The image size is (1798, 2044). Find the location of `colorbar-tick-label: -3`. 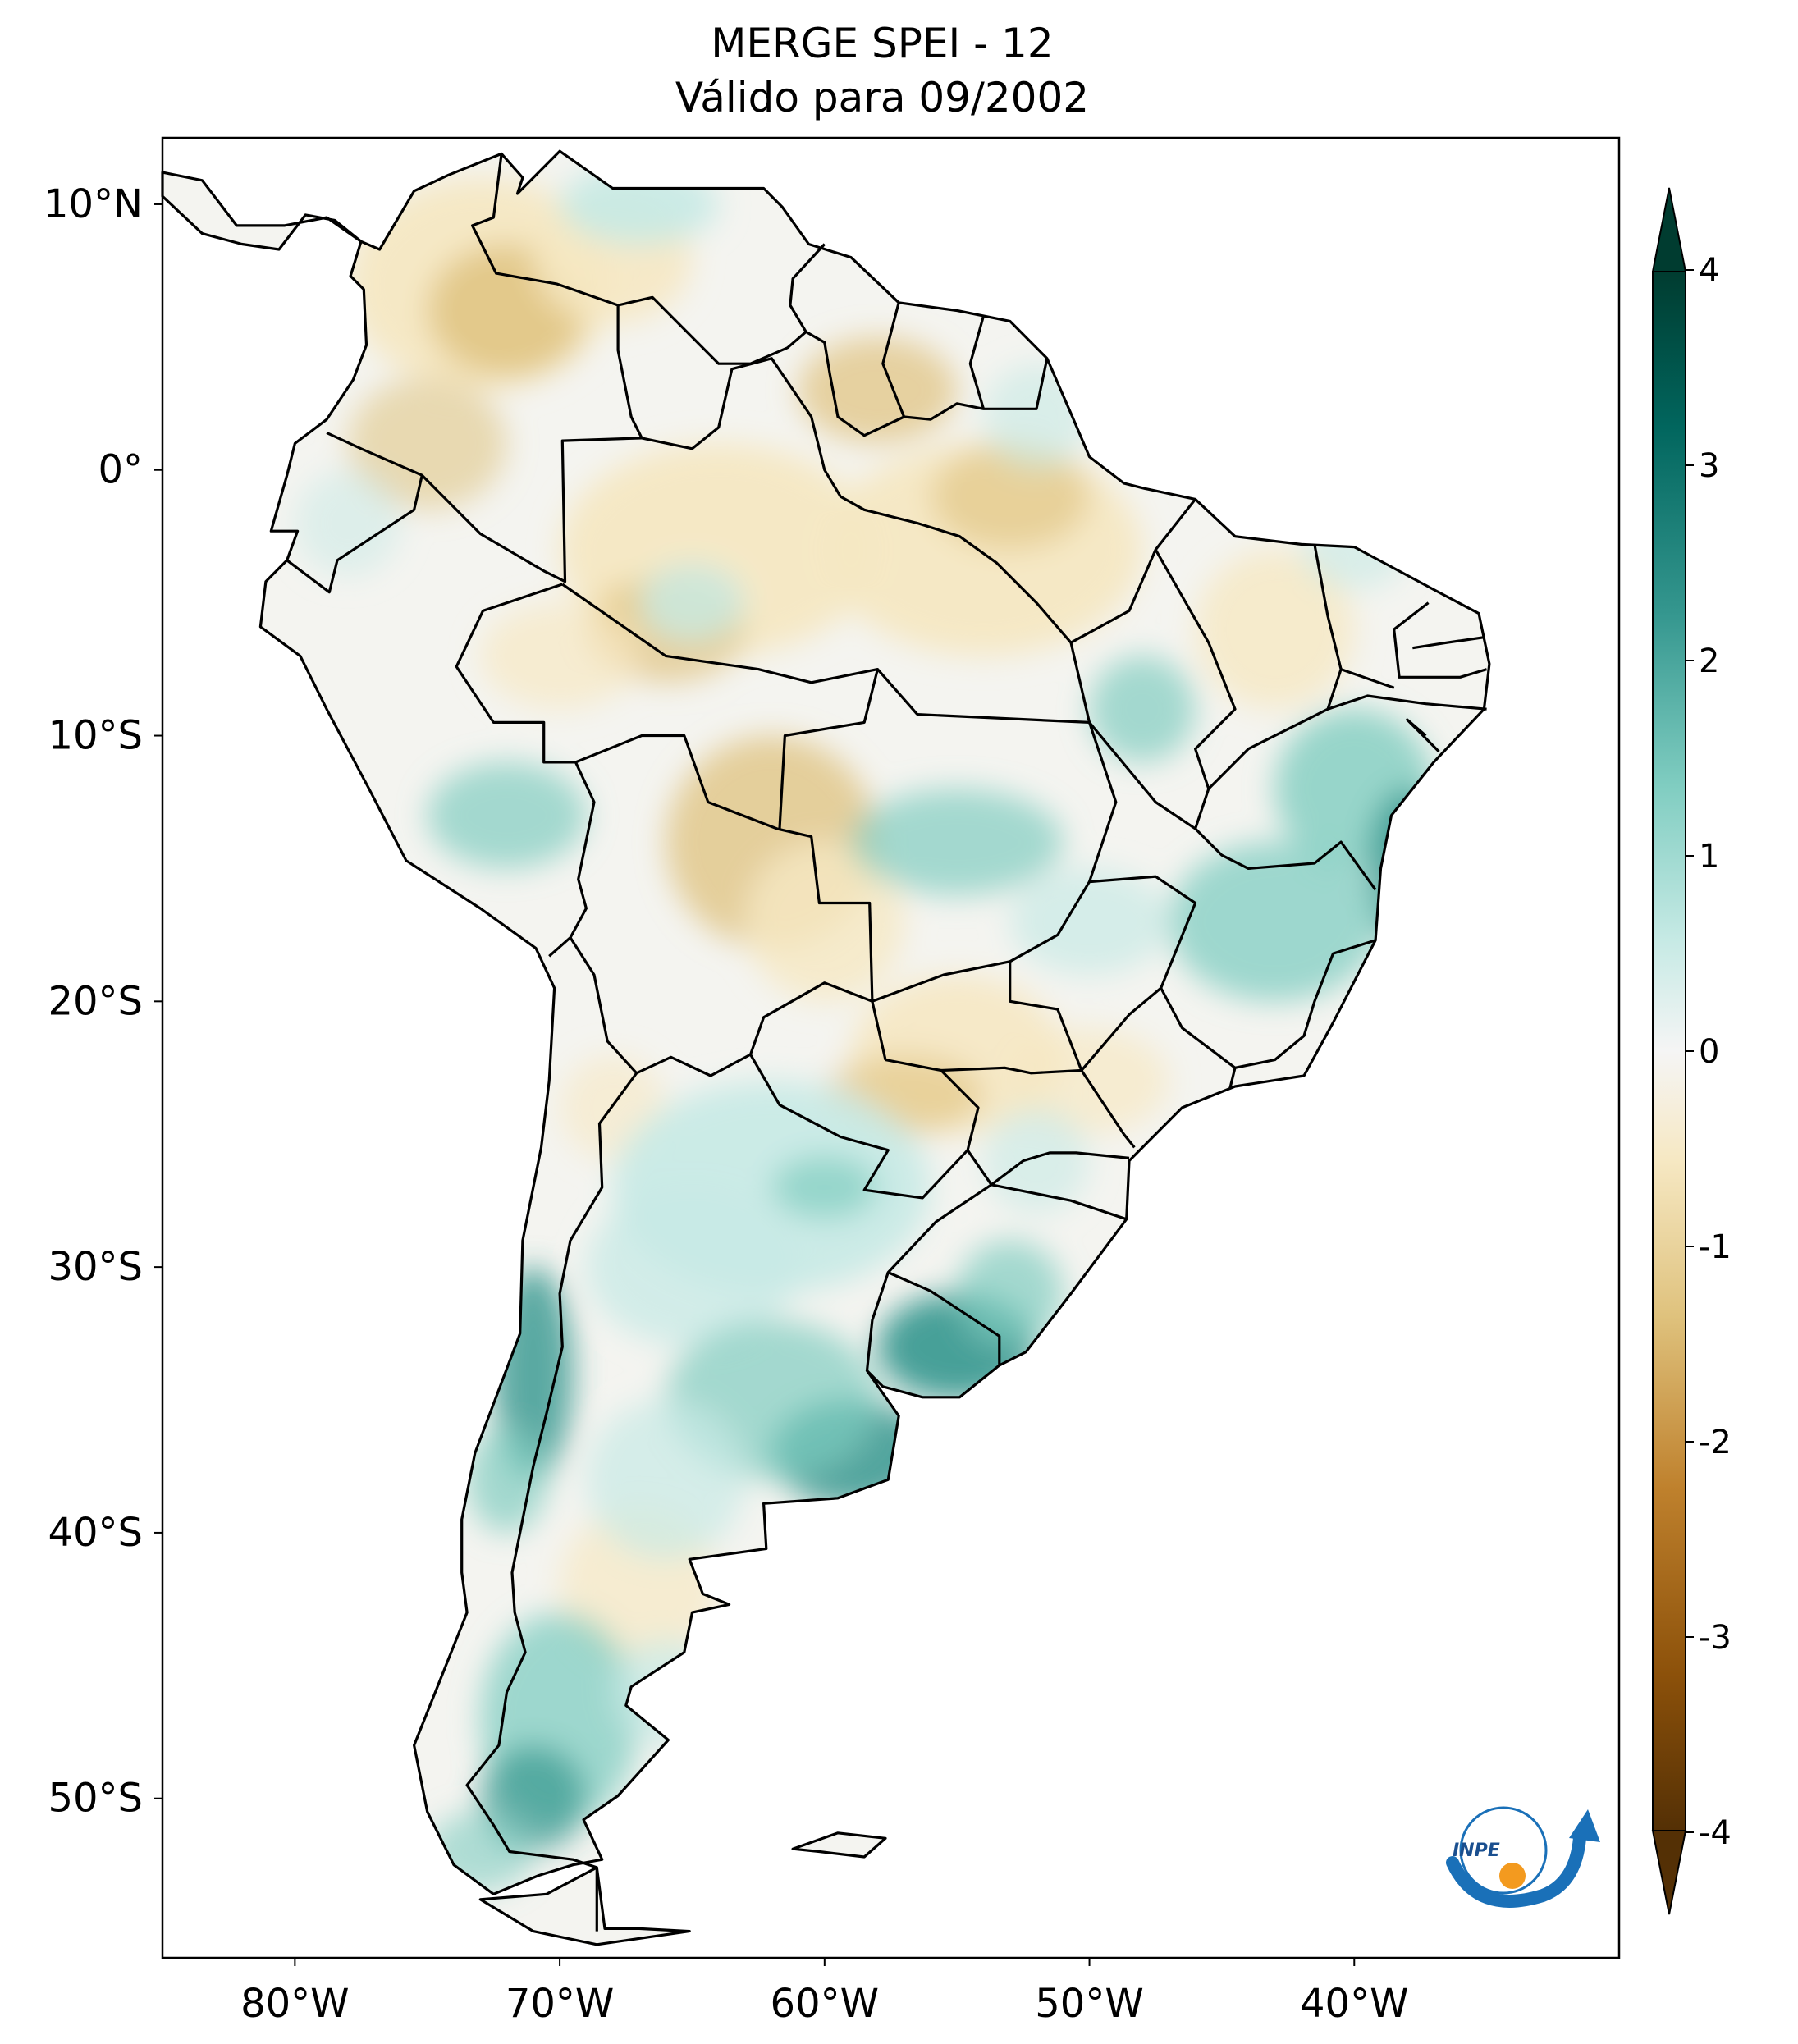

colorbar-tick-label: -3 is located at coordinates (1715, 1638).